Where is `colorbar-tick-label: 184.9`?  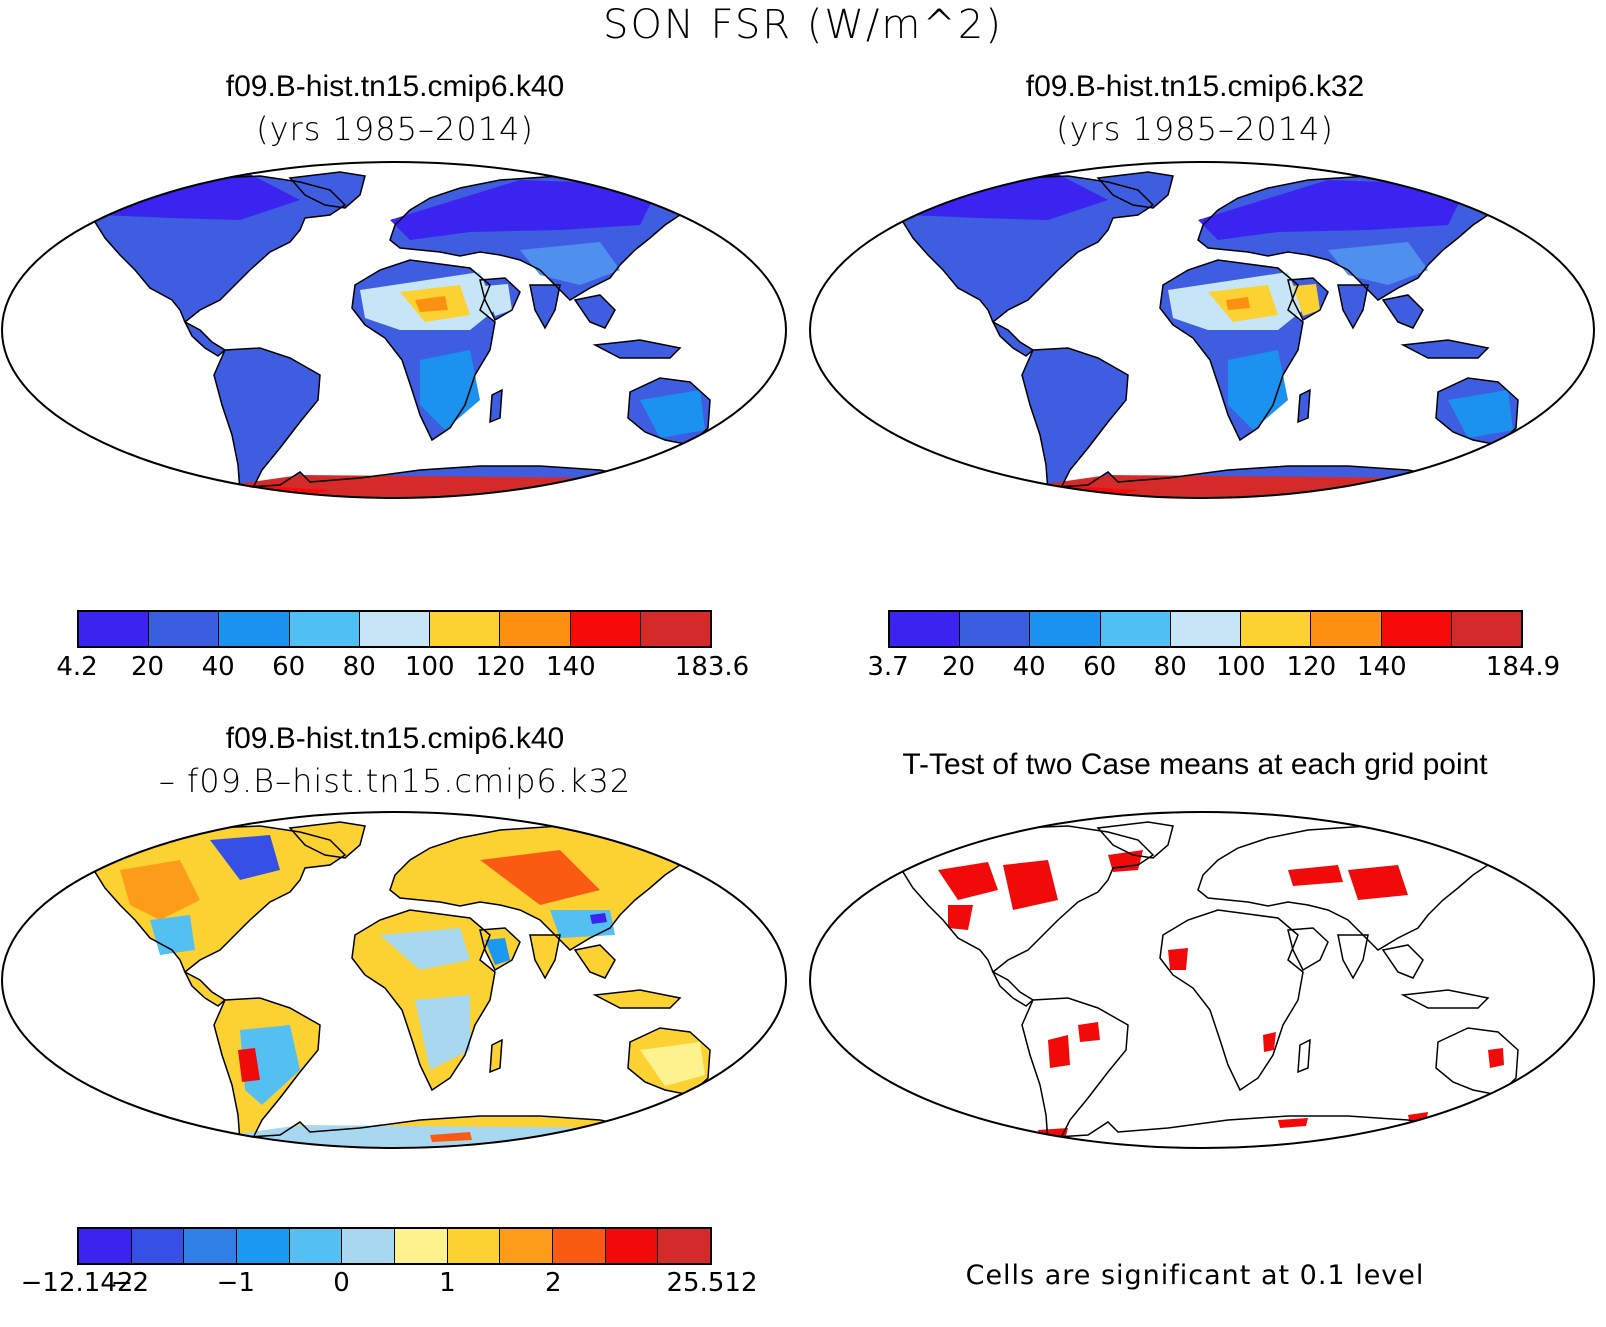 colorbar-tick-label: 184.9 is located at coordinates (1523, 667).